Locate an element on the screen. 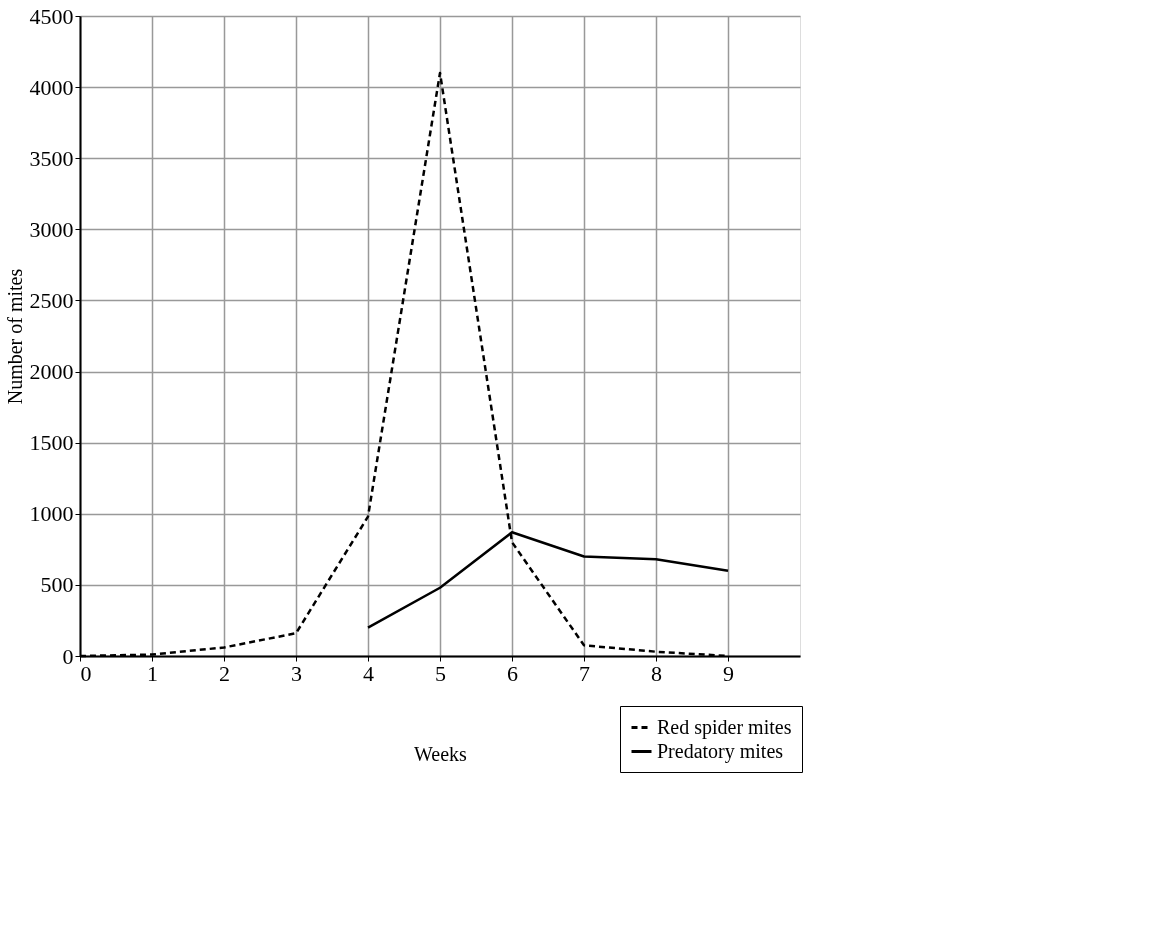  y-tick-label: 1000 is located at coordinates (51, 514).